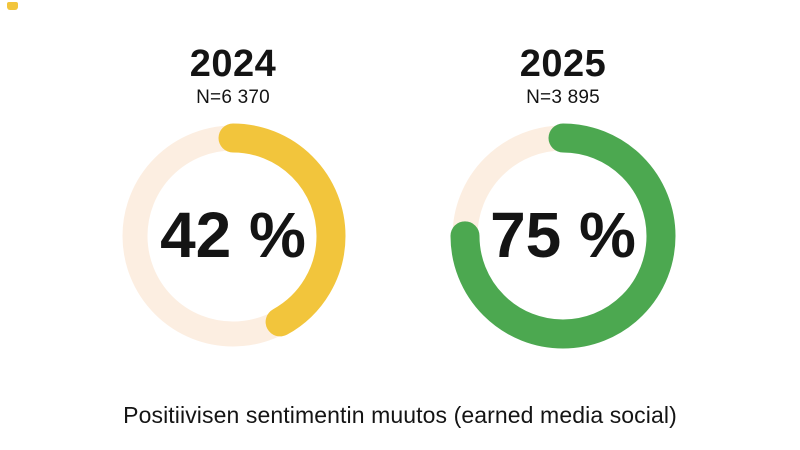 Image resolution: width=800 pixels, height=450 pixels. I want to click on donut-chart-2024-svg, so click(233, 236).